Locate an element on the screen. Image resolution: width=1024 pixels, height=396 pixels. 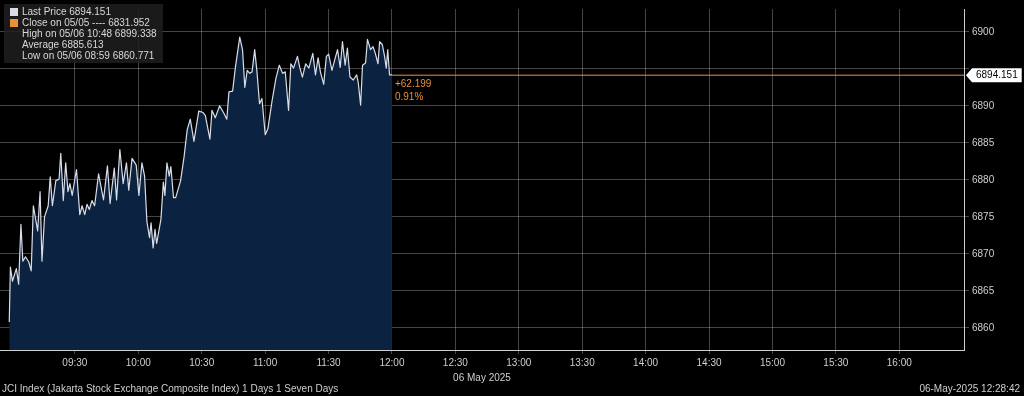
x-tick-label: 14:00 is located at coordinates (646, 362).